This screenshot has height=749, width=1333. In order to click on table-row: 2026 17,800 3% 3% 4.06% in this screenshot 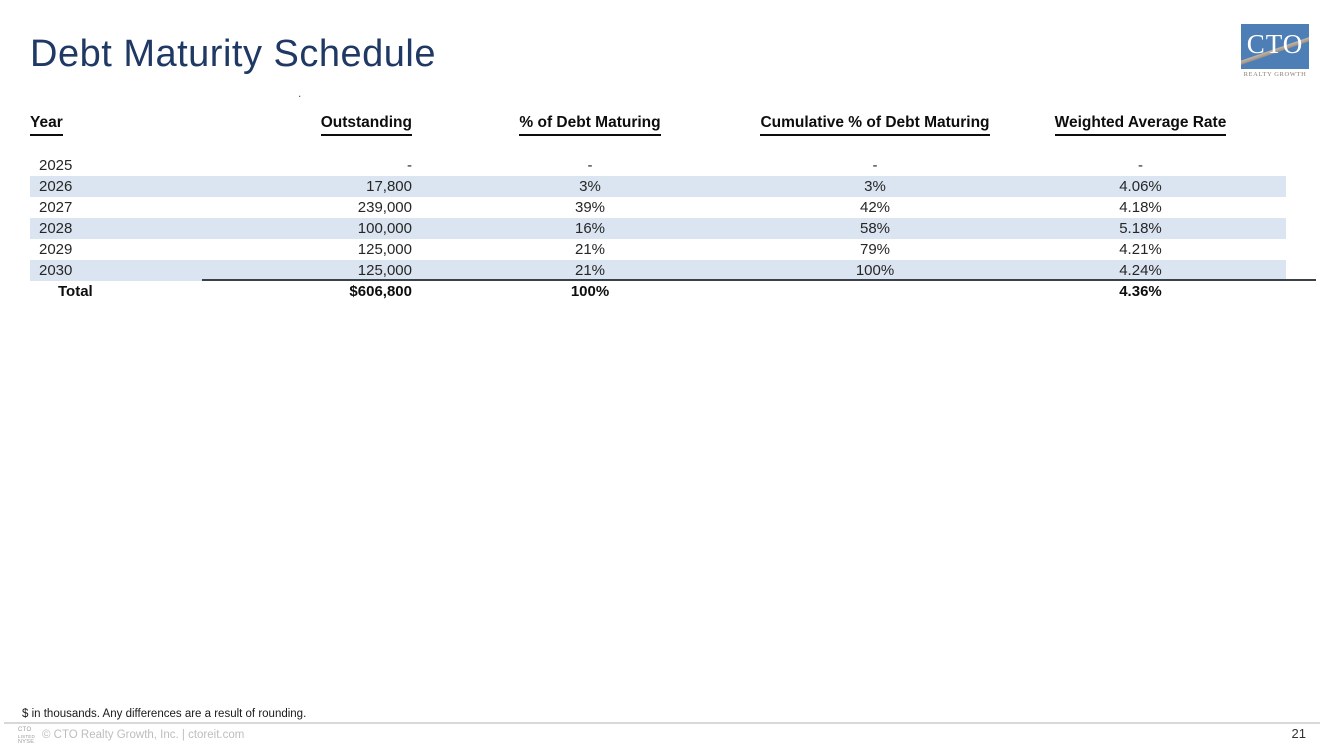, I will do `click(658, 186)`.